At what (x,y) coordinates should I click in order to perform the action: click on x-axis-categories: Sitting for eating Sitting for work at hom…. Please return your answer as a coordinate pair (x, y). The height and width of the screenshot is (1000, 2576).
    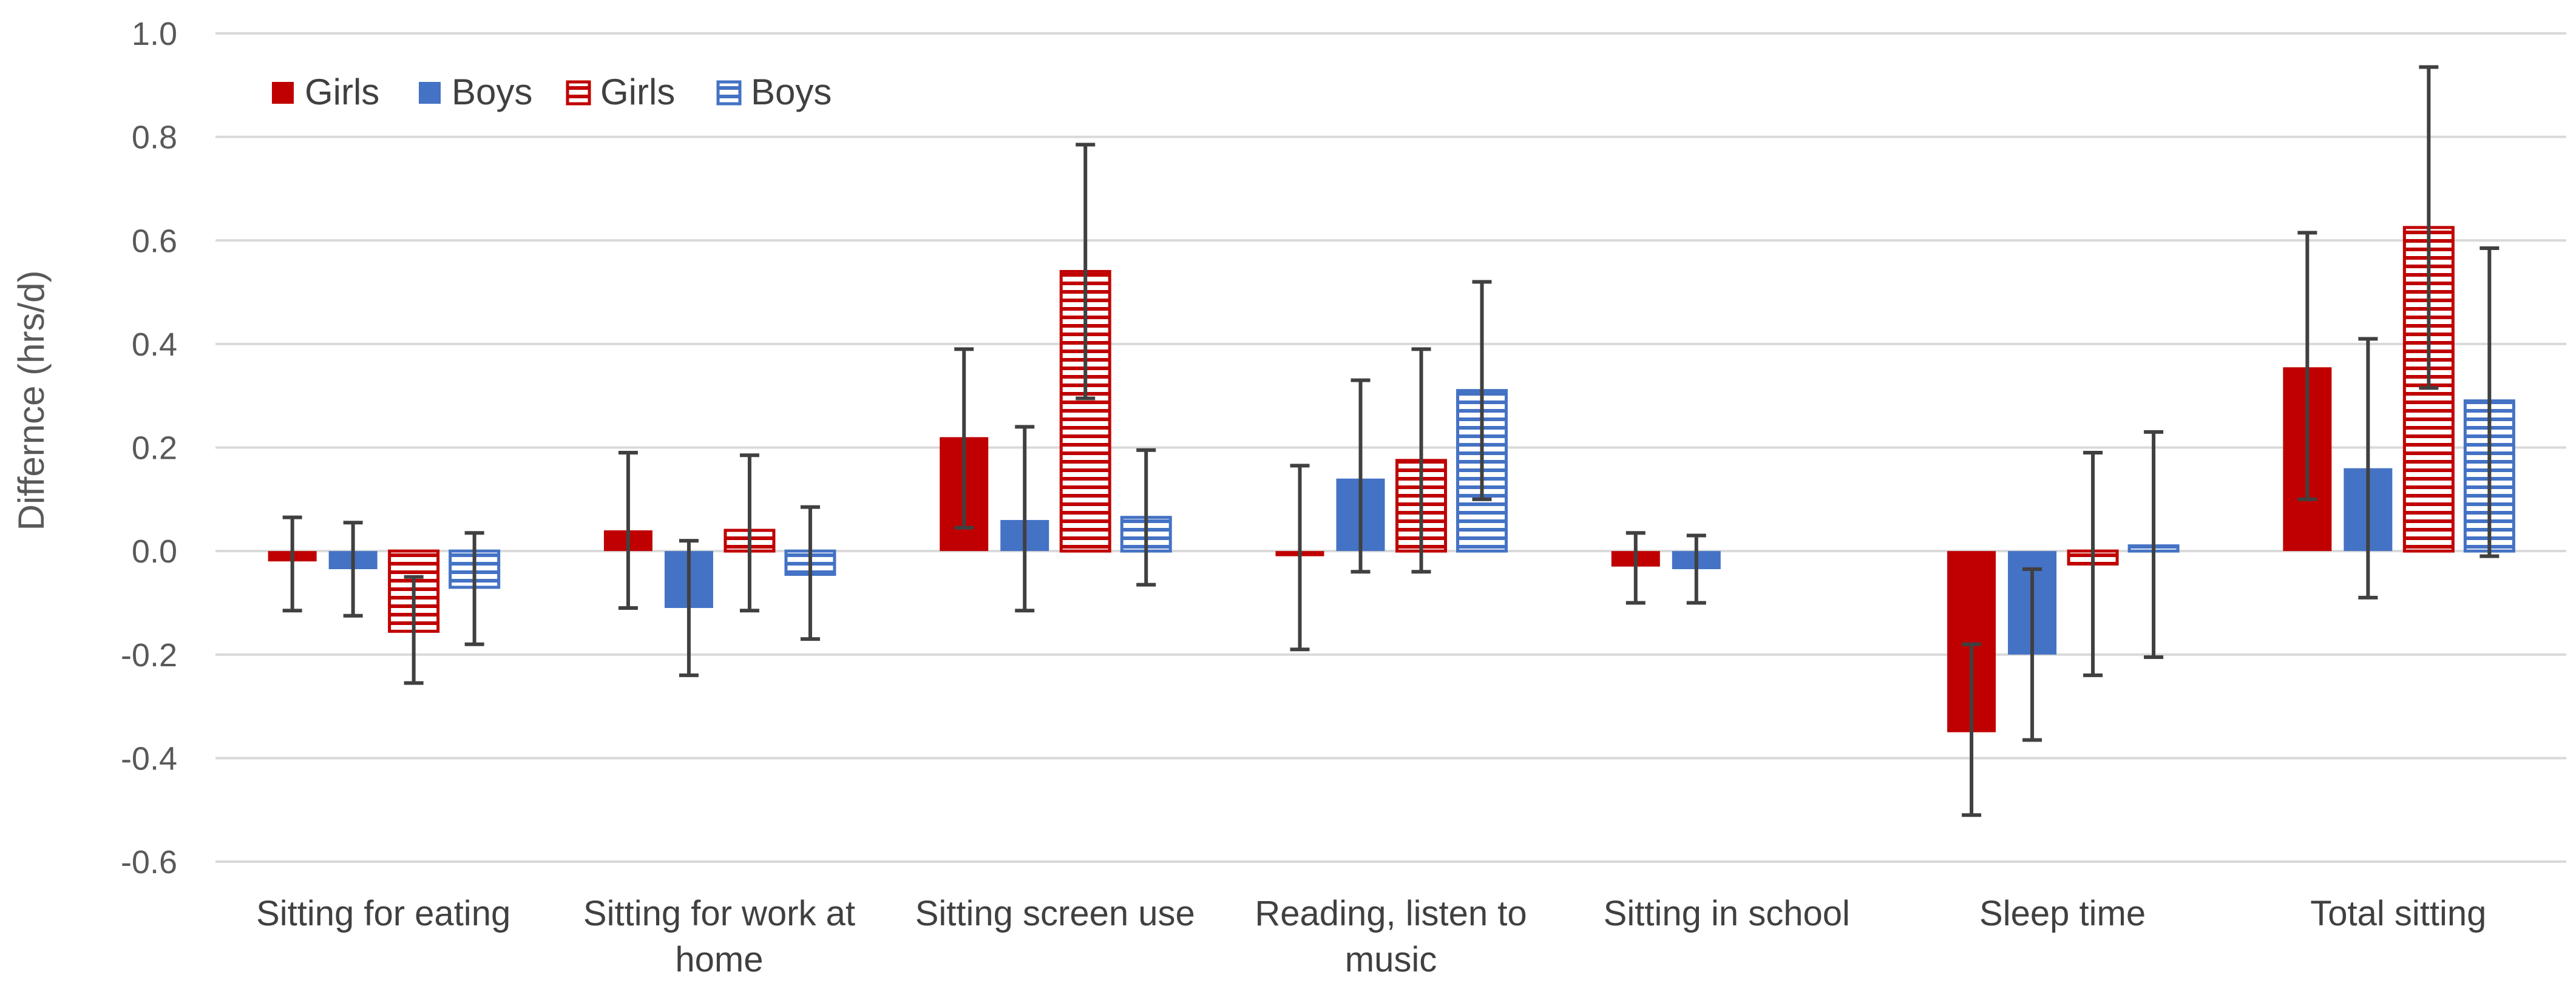
    Looking at the image, I should click on (1371, 936).